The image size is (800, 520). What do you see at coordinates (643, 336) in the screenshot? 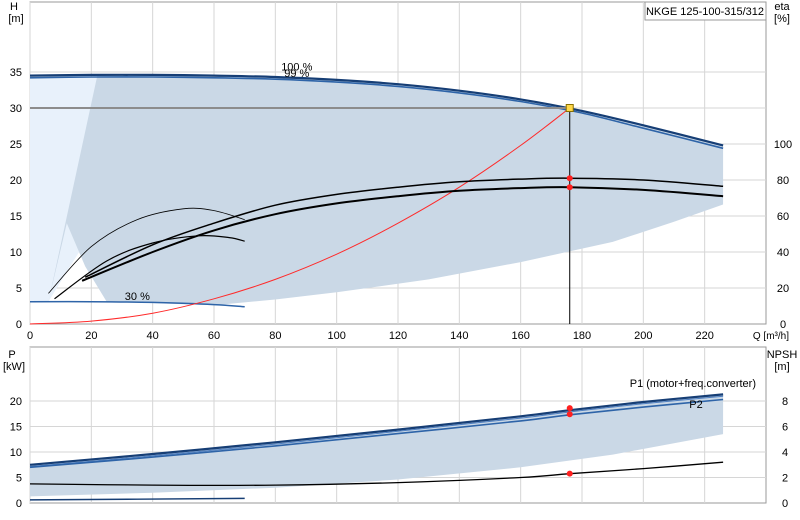
I see `q-tick-label: 200` at bounding box center [643, 336].